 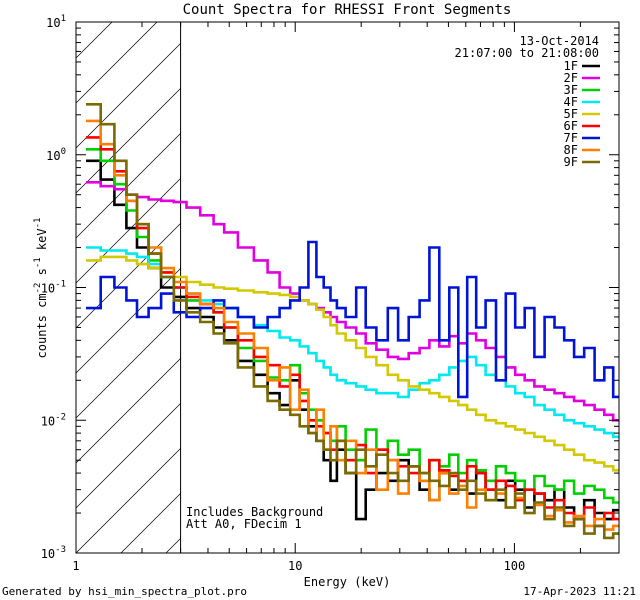 What do you see at coordinates (571, 90) in the screenshot?
I see `legend-label-3F: 3F` at bounding box center [571, 90].